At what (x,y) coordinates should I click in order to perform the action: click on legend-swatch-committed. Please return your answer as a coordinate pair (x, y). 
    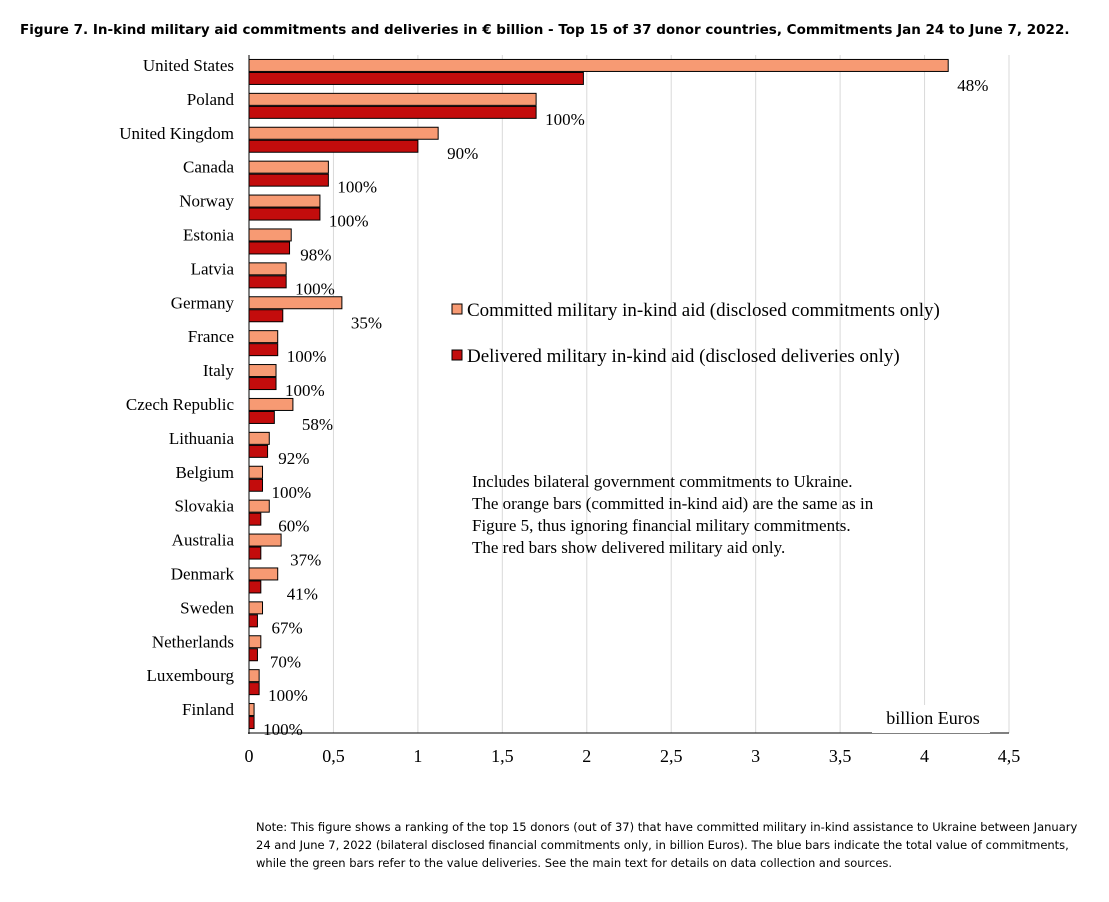
    Looking at the image, I should click on (457, 309).